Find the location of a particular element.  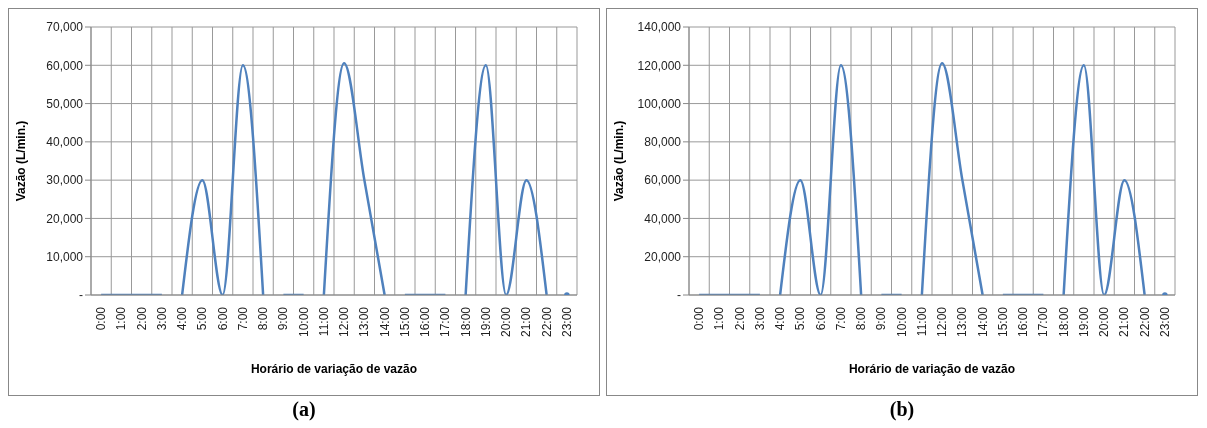

y-tick-label: 140,000 is located at coordinates (659, 27).